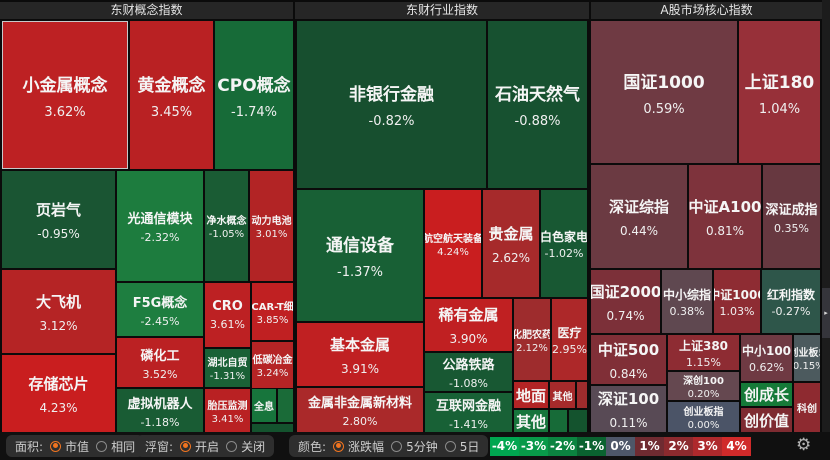 The height and width of the screenshot is (460, 830). Describe the element at coordinates (628, 359) in the screenshot. I see `treemap-tile: 中证500 0.84%` at that location.